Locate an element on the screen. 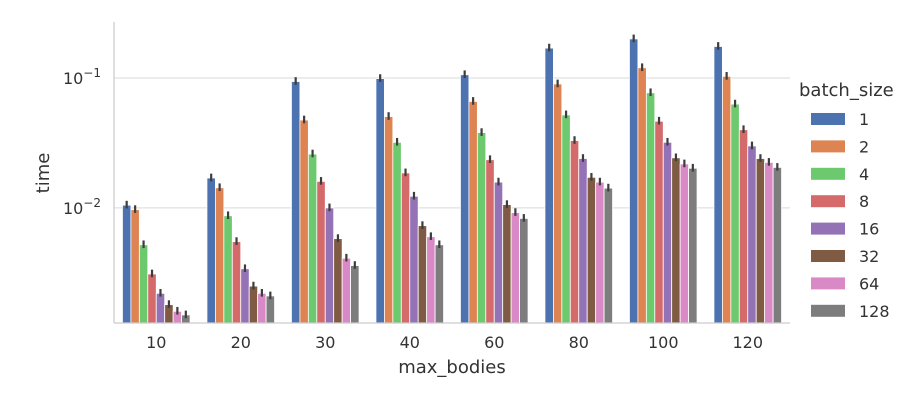 This screenshot has width=920, height=400. y-tick-label: 10⁻¹ is located at coordinates (82, 77).